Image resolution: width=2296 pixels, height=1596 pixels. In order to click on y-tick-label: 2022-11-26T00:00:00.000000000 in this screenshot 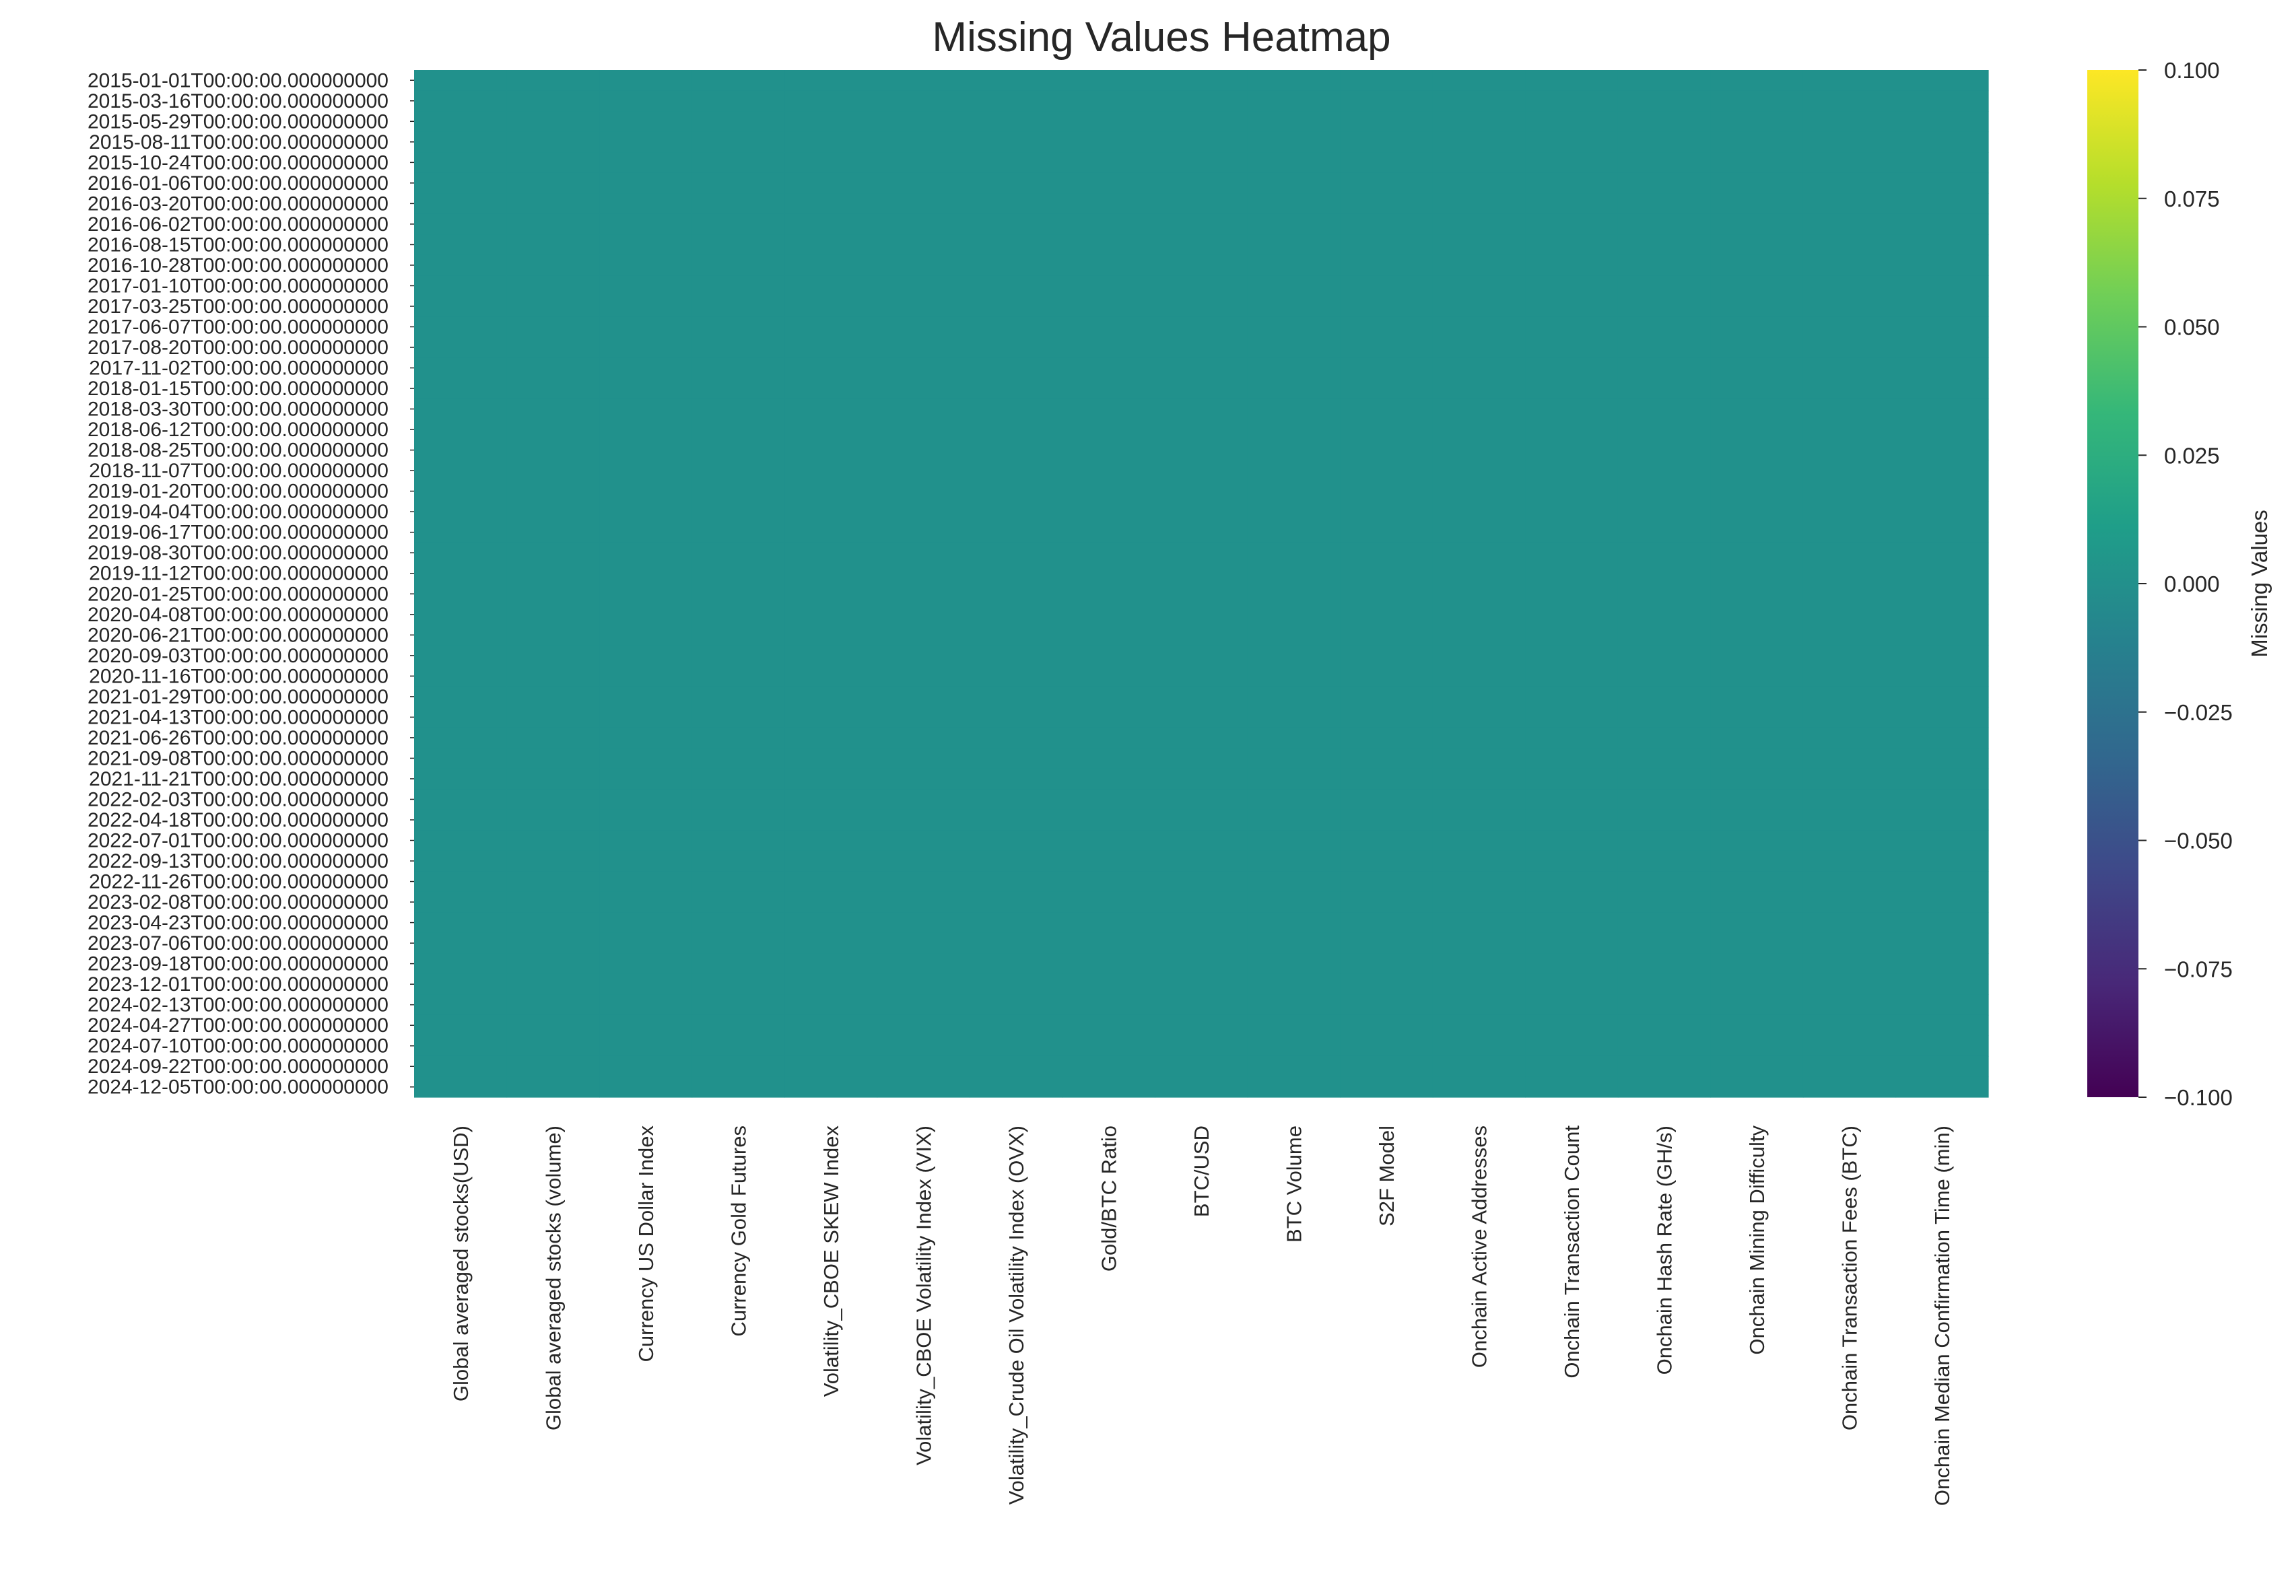, I will do `click(239, 882)`.